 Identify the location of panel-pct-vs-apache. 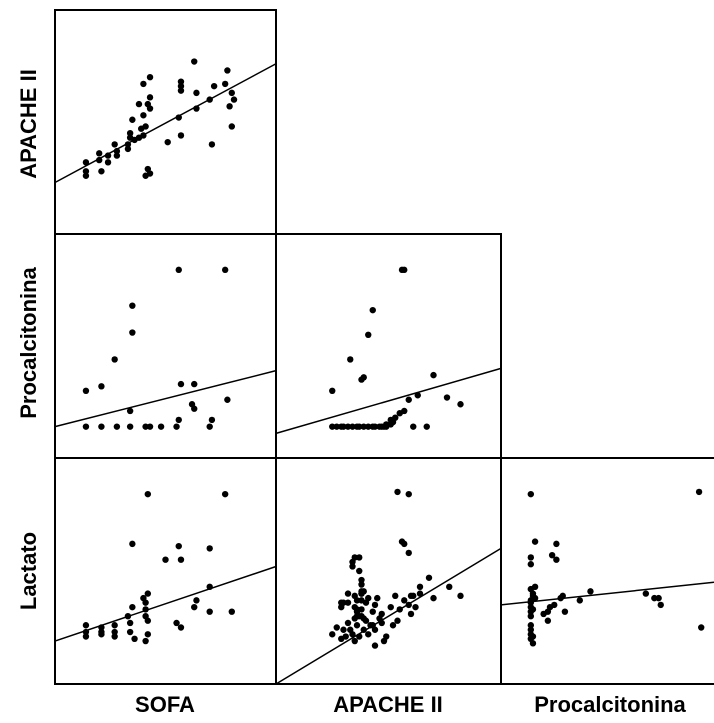
(388, 346).